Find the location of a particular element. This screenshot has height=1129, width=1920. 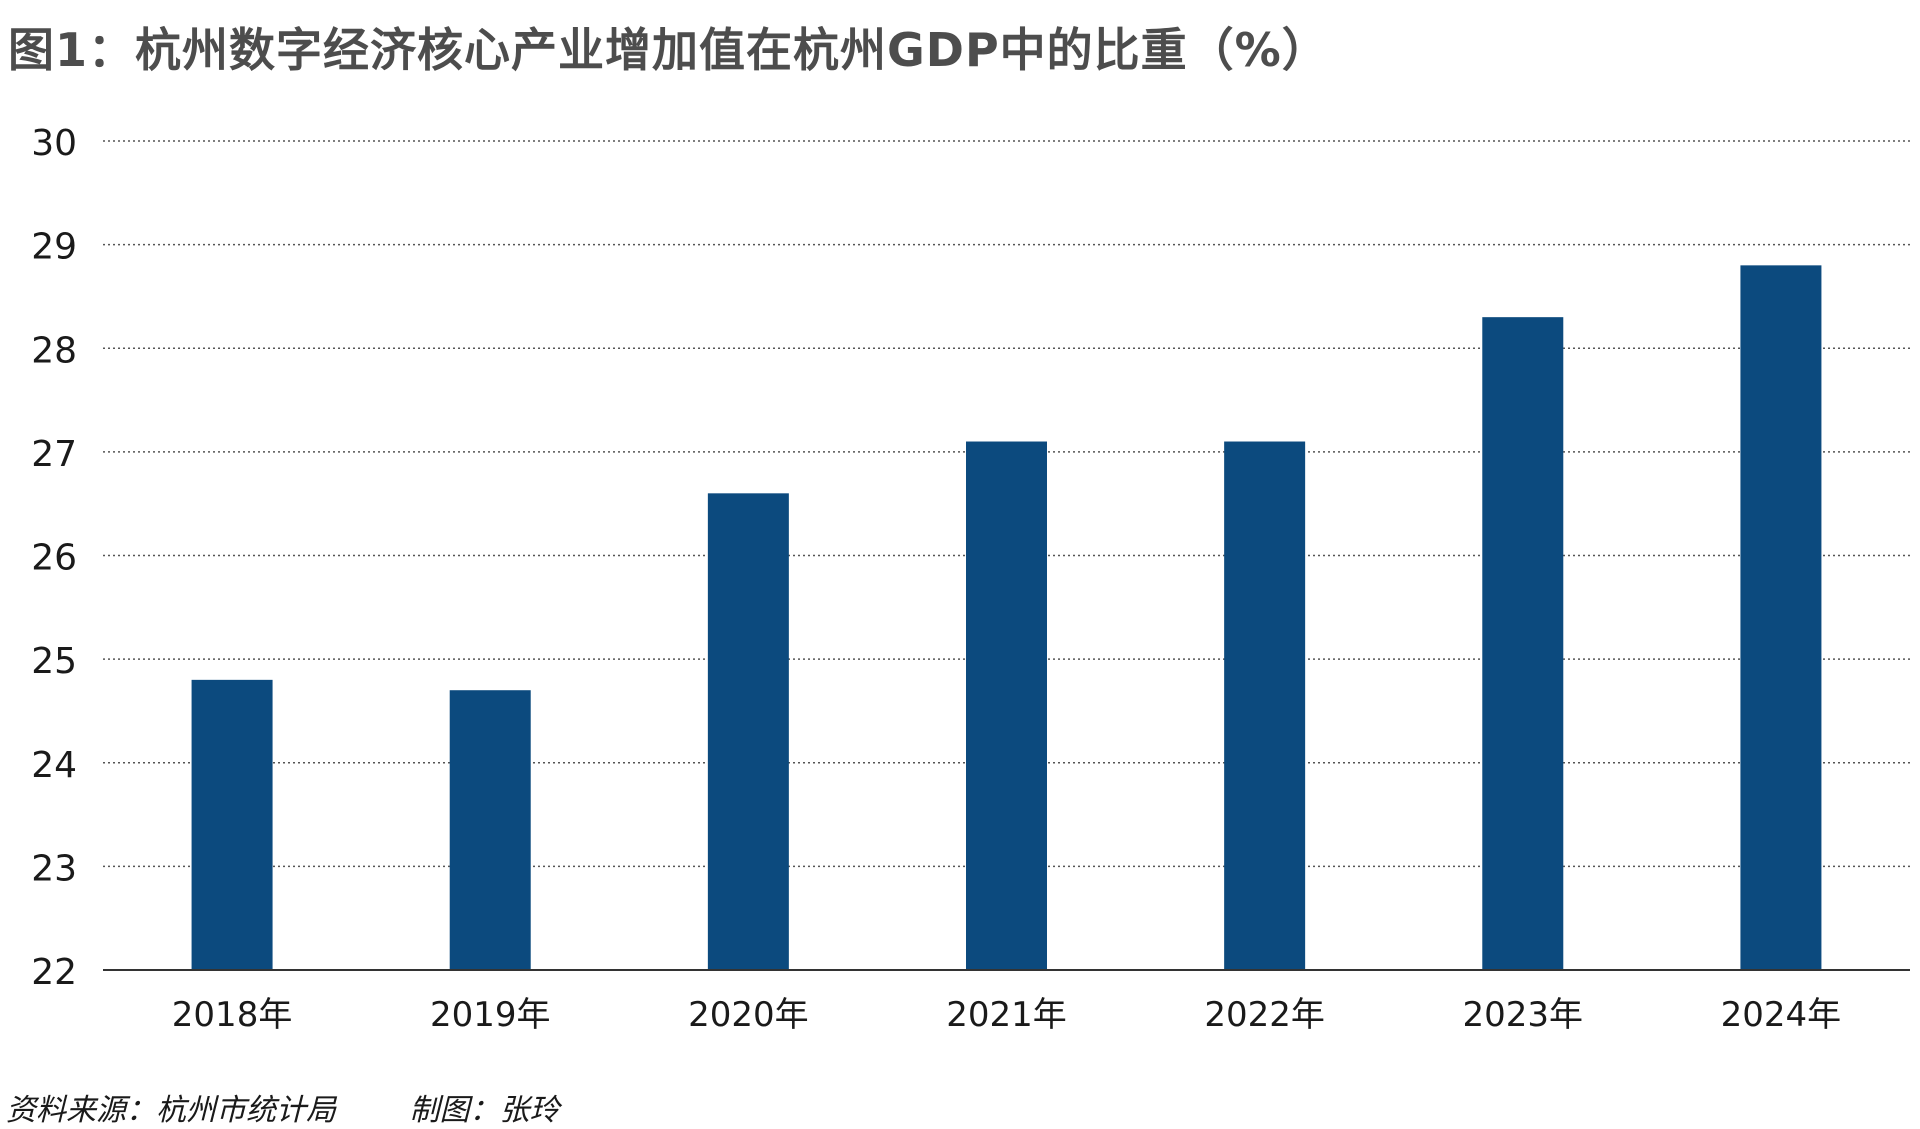

y-axis-ticks: 22 23 24 25 26 27 28 29 30 is located at coordinates (54, 558).